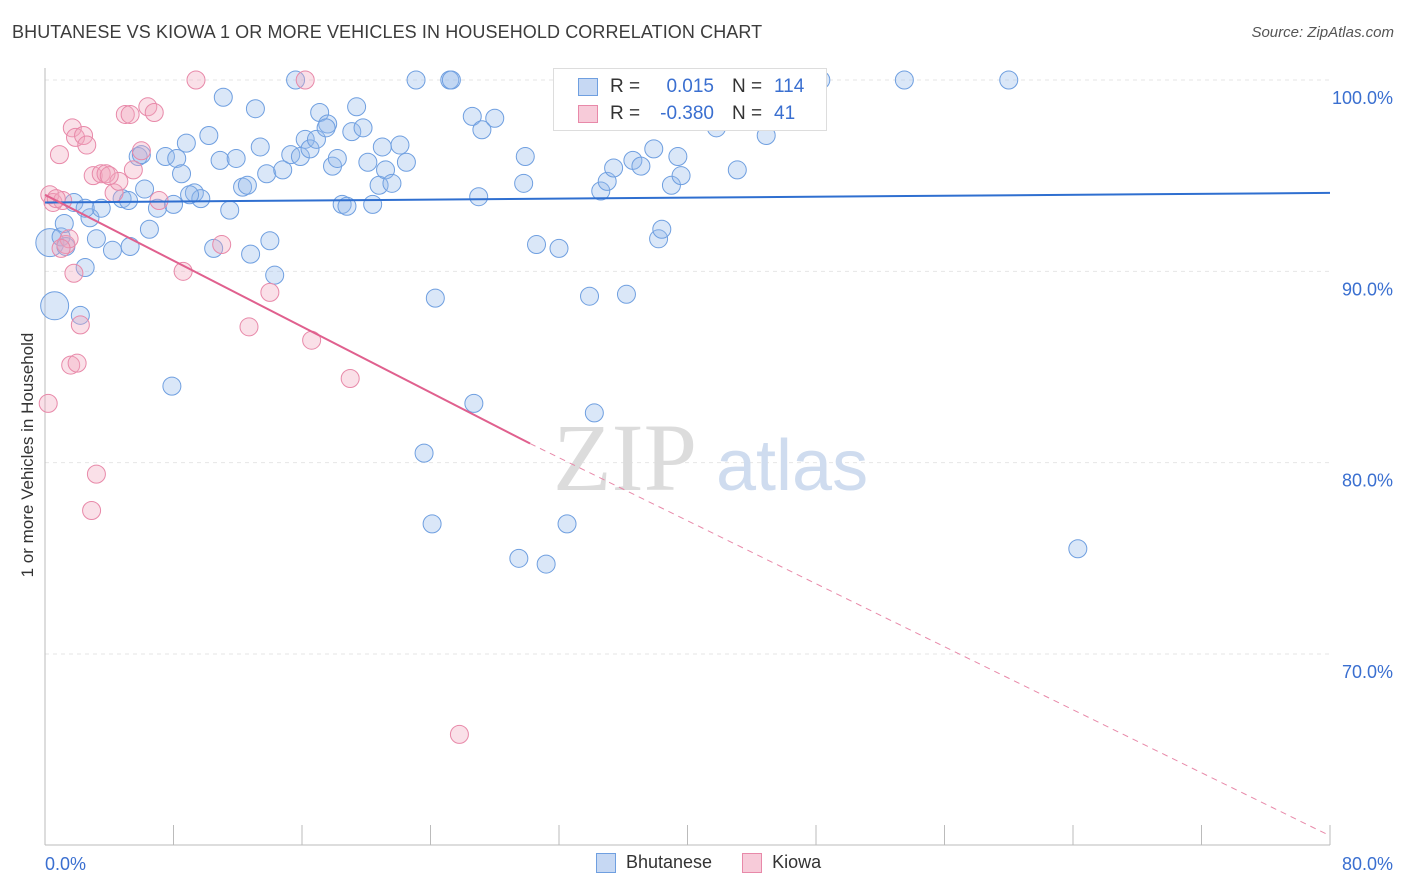  What do you see at coordinates (687, 197) in the screenshot?
I see `trend-line-bhutanese` at bounding box center [687, 197].